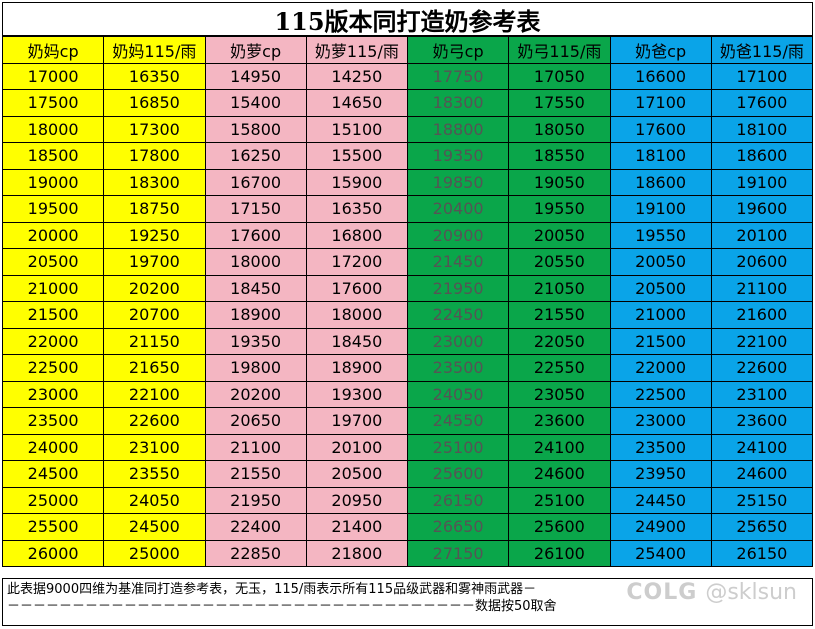 The width and height of the screenshot is (815, 629). I want to click on table-row: 24500 23550 21550 20500 25600 24600 23950 24600, so click(407, 474).